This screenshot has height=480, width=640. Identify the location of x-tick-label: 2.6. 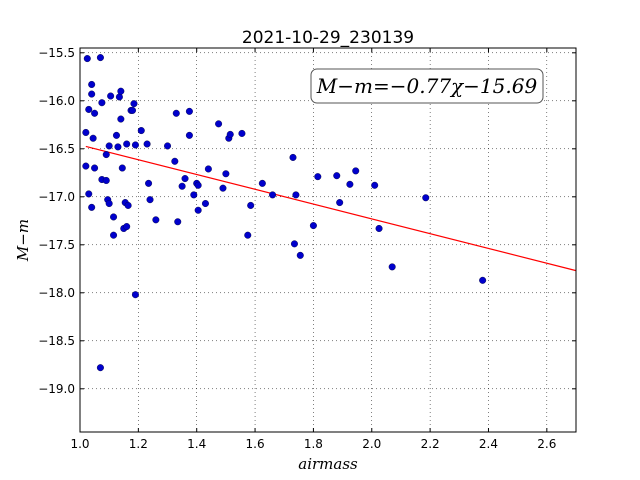
(546, 444).